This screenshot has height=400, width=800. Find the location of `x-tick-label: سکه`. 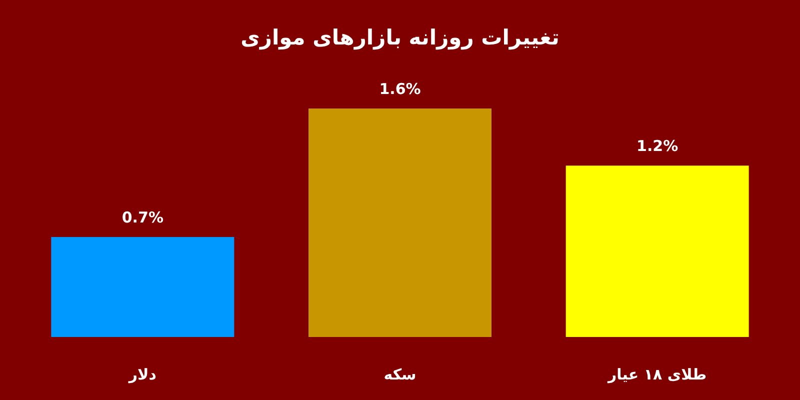

x-tick-label: سکه is located at coordinates (400, 375).